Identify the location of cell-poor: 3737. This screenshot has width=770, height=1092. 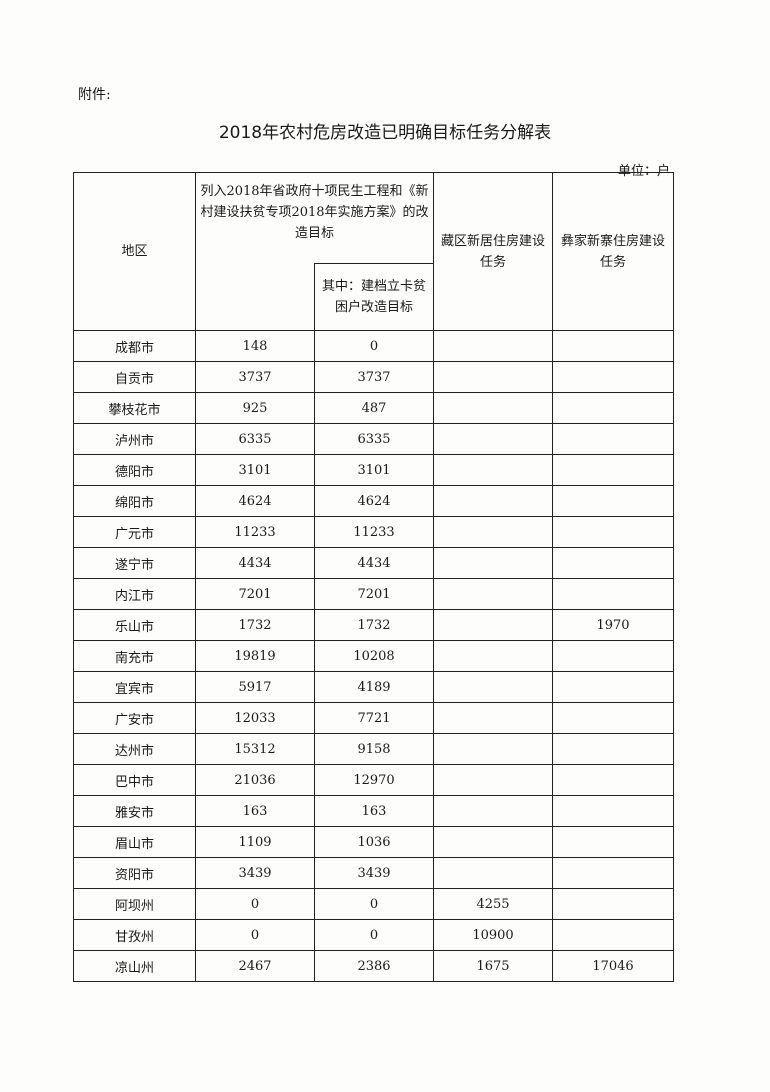
(374, 377).